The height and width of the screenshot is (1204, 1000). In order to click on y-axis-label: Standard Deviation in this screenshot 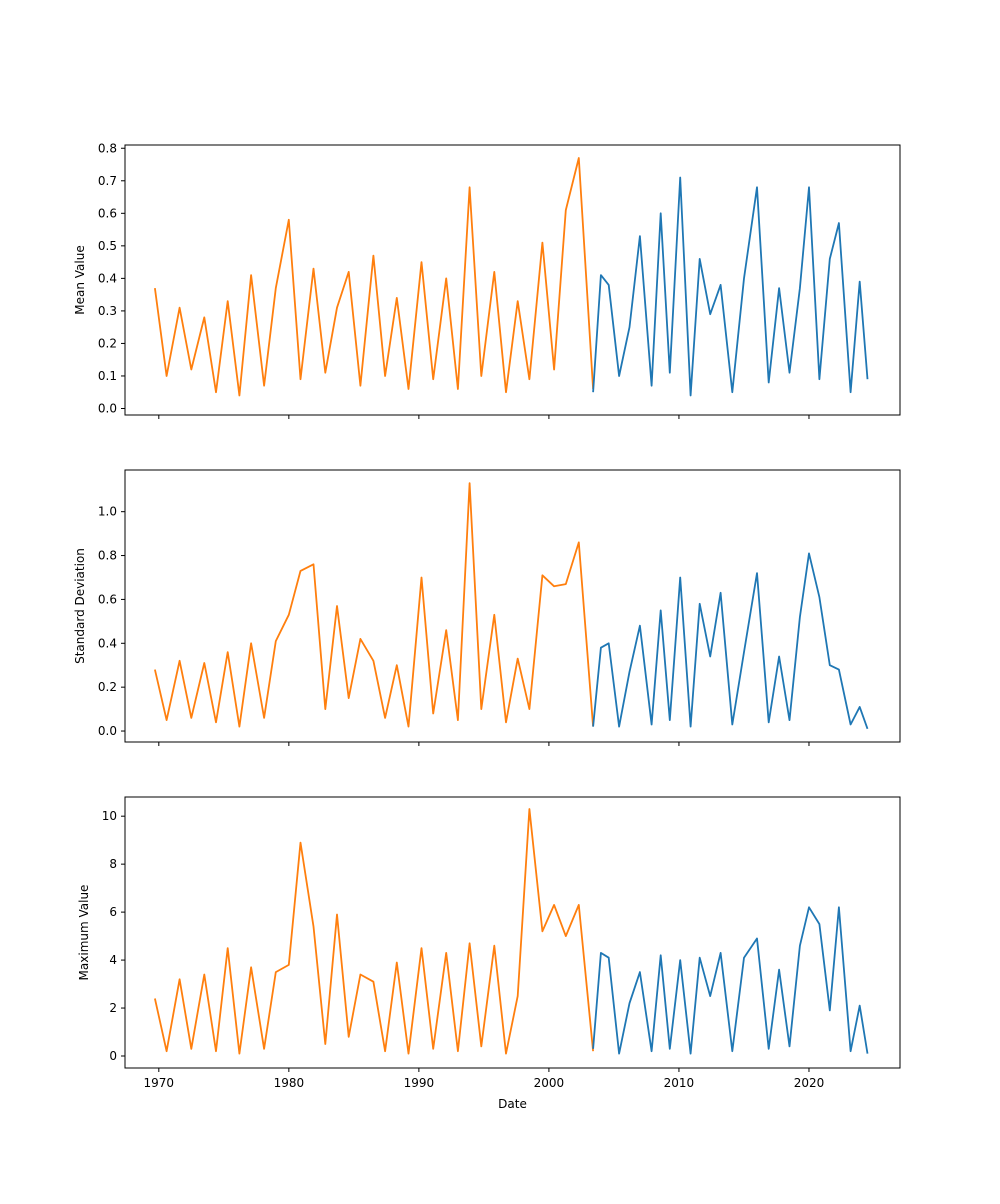, I will do `click(80, 606)`.